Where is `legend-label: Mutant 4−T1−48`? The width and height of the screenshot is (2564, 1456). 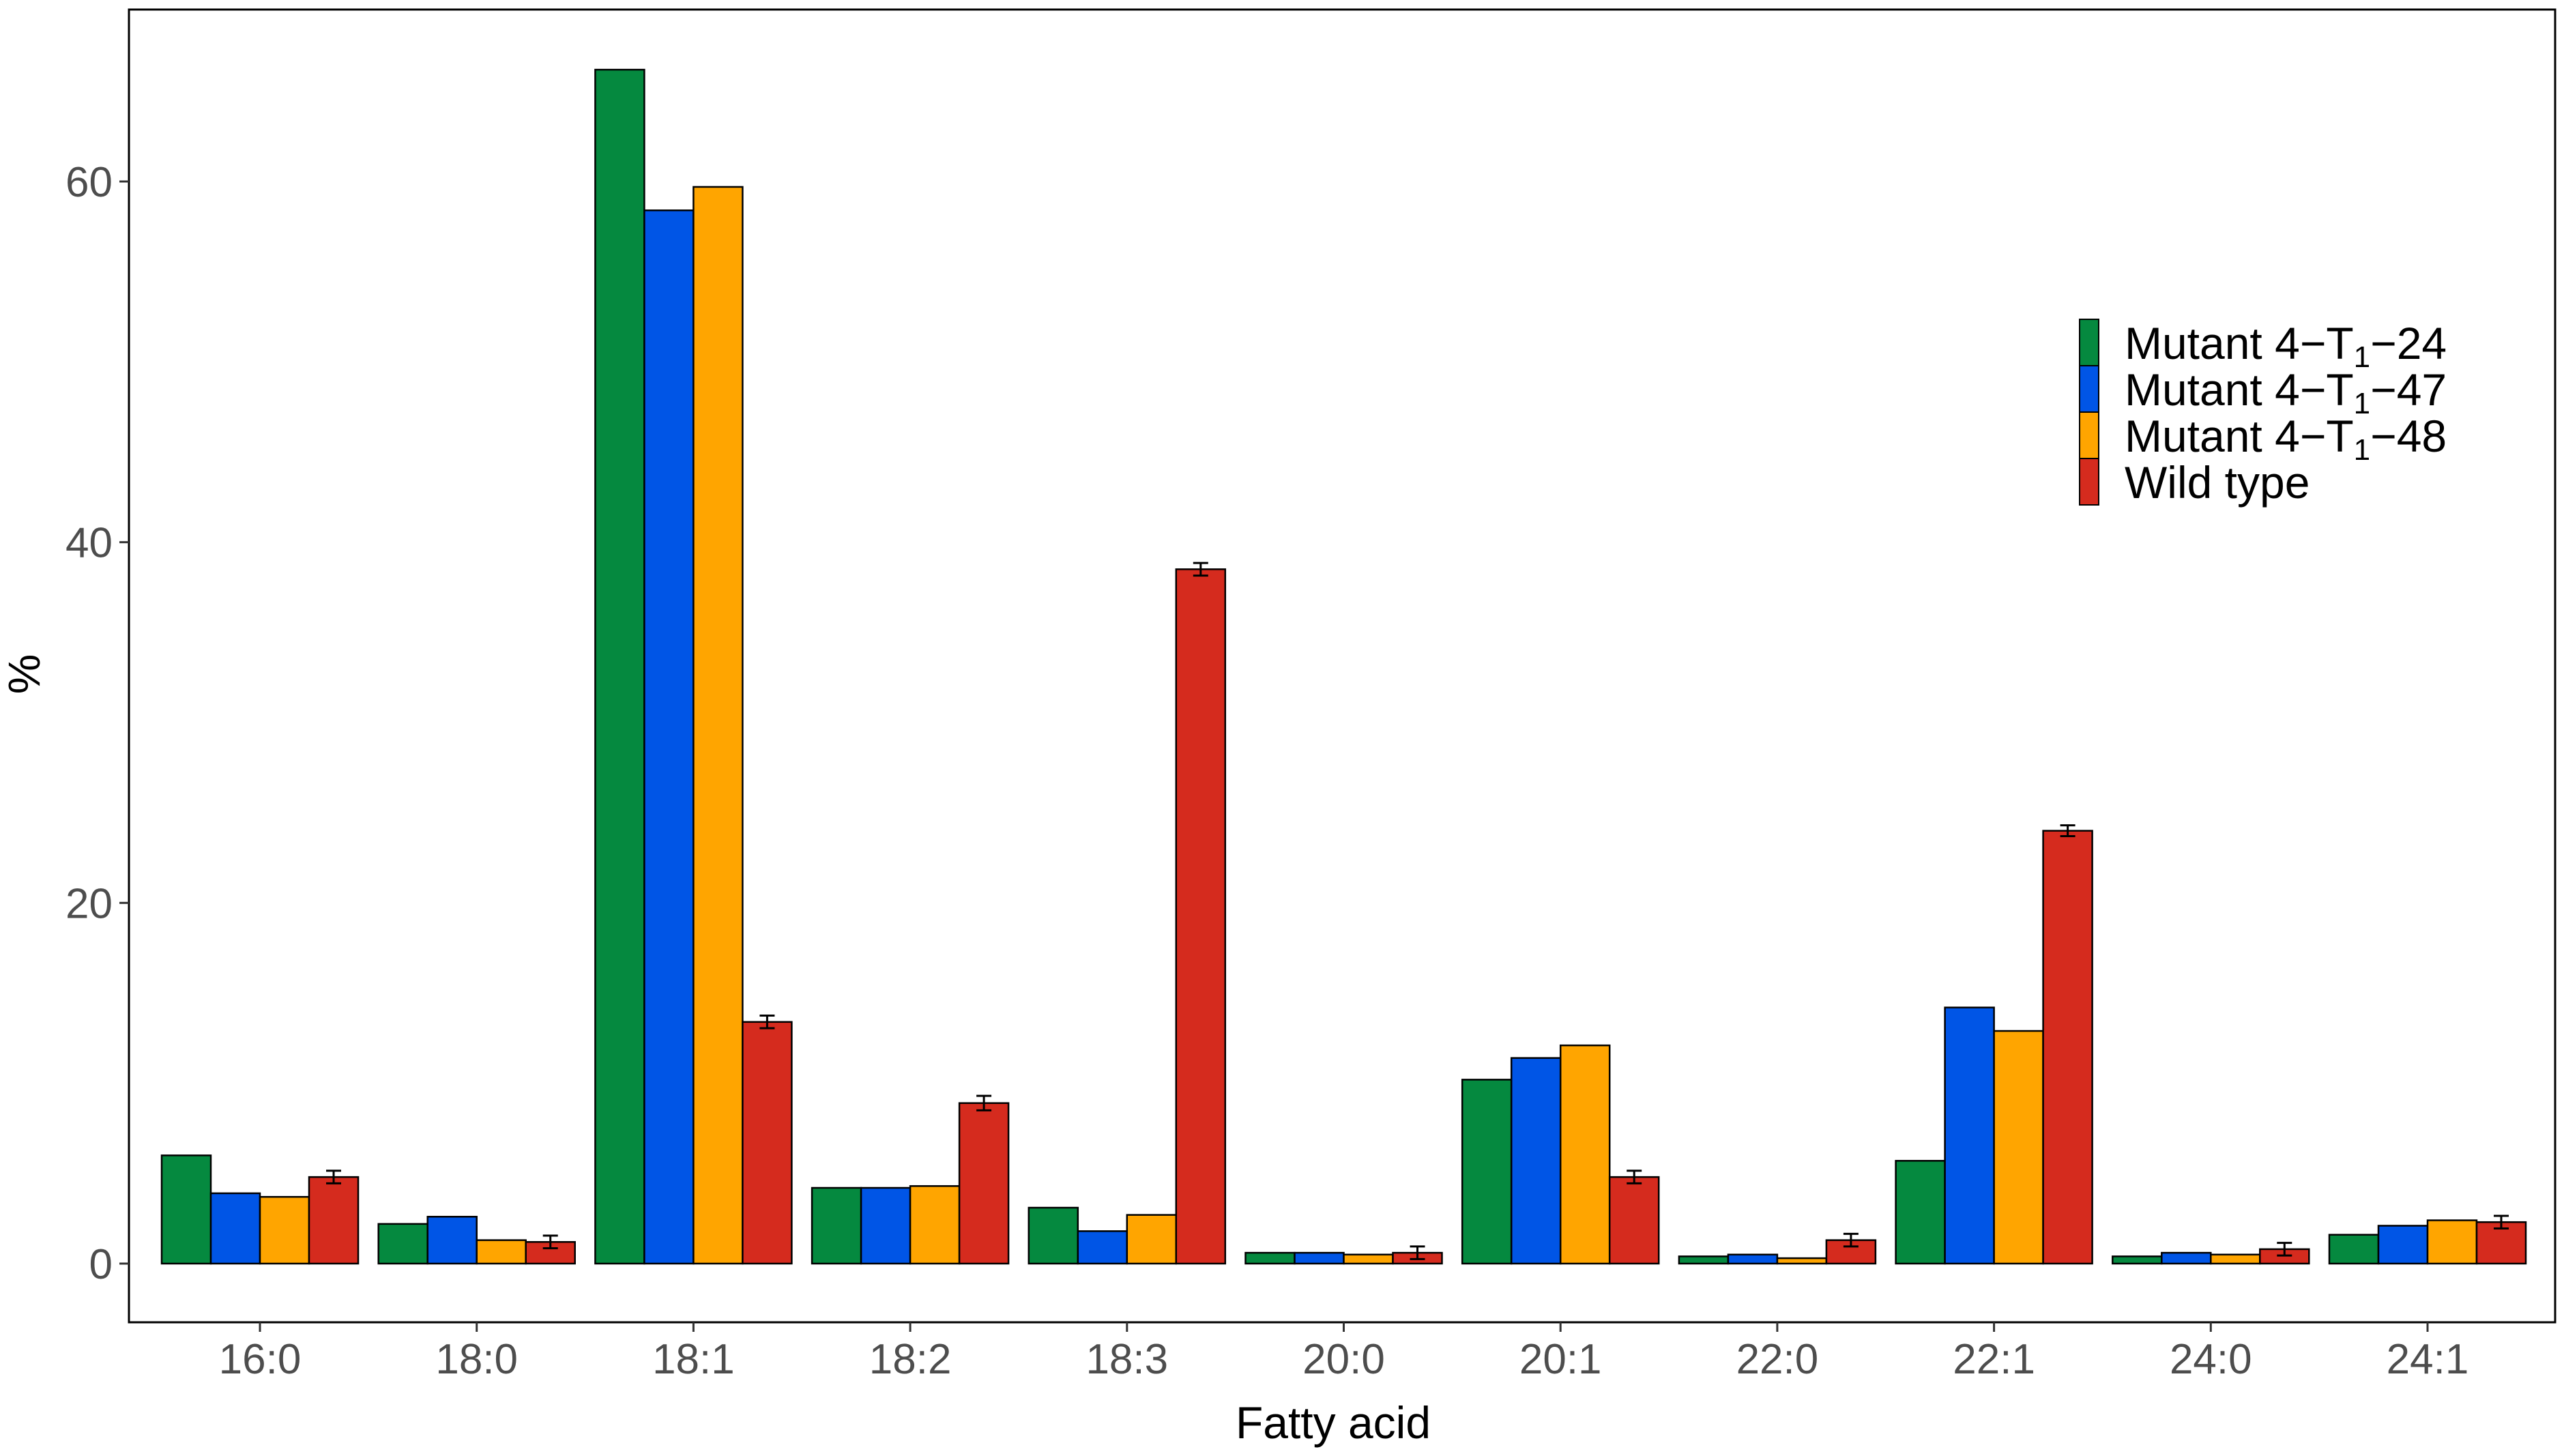 legend-label: Mutant 4−T1−48 is located at coordinates (2286, 439).